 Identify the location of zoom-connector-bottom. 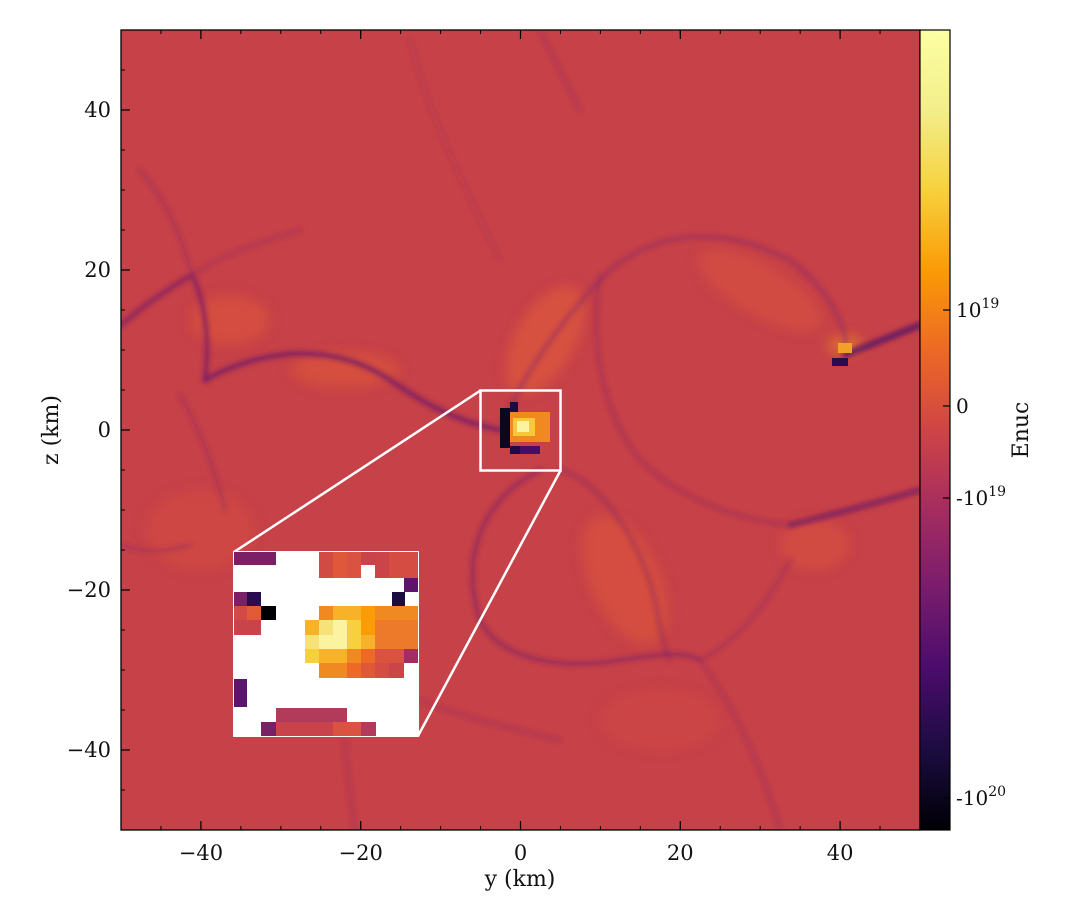
(489, 603).